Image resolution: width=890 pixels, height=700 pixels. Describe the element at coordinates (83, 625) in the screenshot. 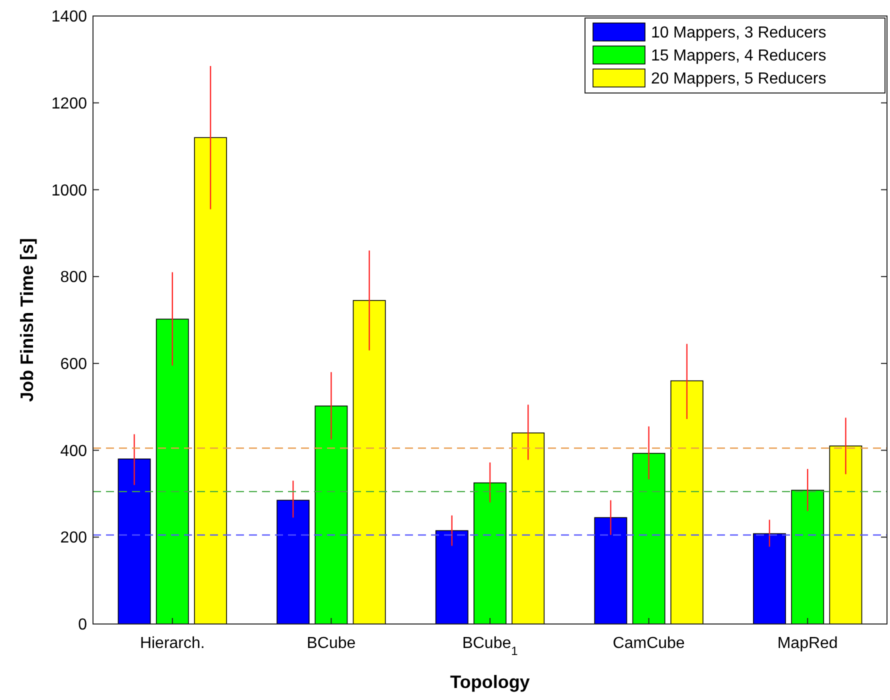

I see `y-tick-label: 0` at that location.